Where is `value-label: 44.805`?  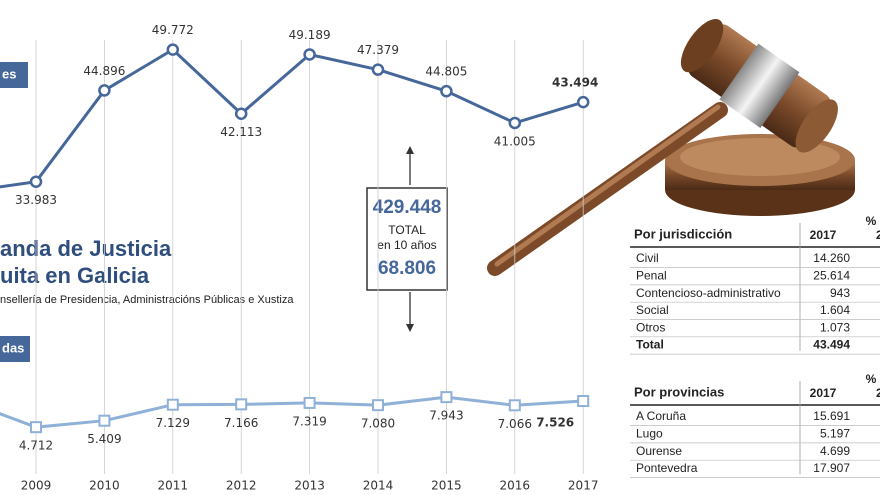
value-label: 44.805 is located at coordinates (446, 72).